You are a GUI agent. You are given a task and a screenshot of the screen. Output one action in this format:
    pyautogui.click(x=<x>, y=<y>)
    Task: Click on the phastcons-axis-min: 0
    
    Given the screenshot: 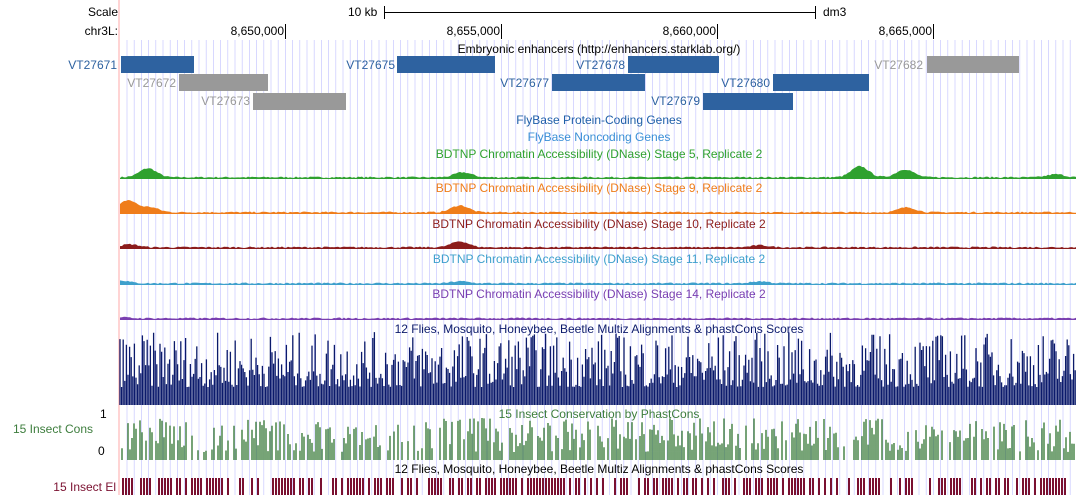 What is the action you would take?
    pyautogui.click(x=101, y=451)
    